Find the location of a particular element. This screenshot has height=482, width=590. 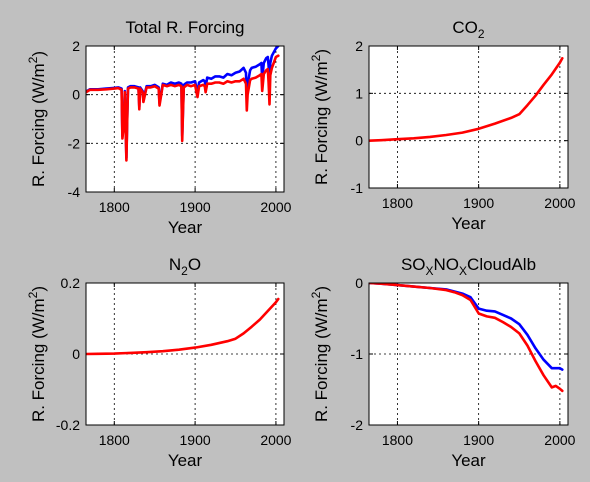

chart-title: CO2 is located at coordinates (468, 29).